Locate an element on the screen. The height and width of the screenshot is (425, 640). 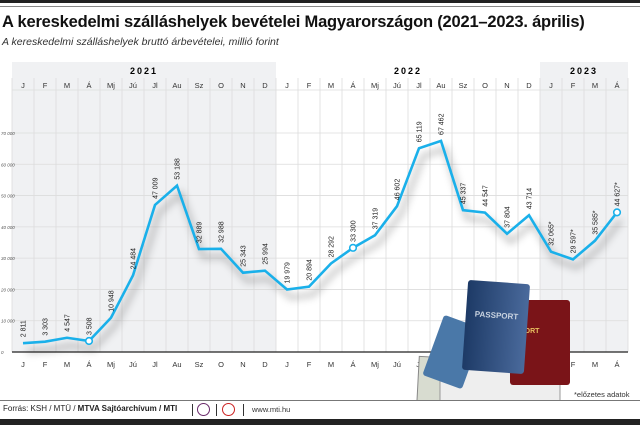
data-label: 3 303 is located at coordinates (46, 327).